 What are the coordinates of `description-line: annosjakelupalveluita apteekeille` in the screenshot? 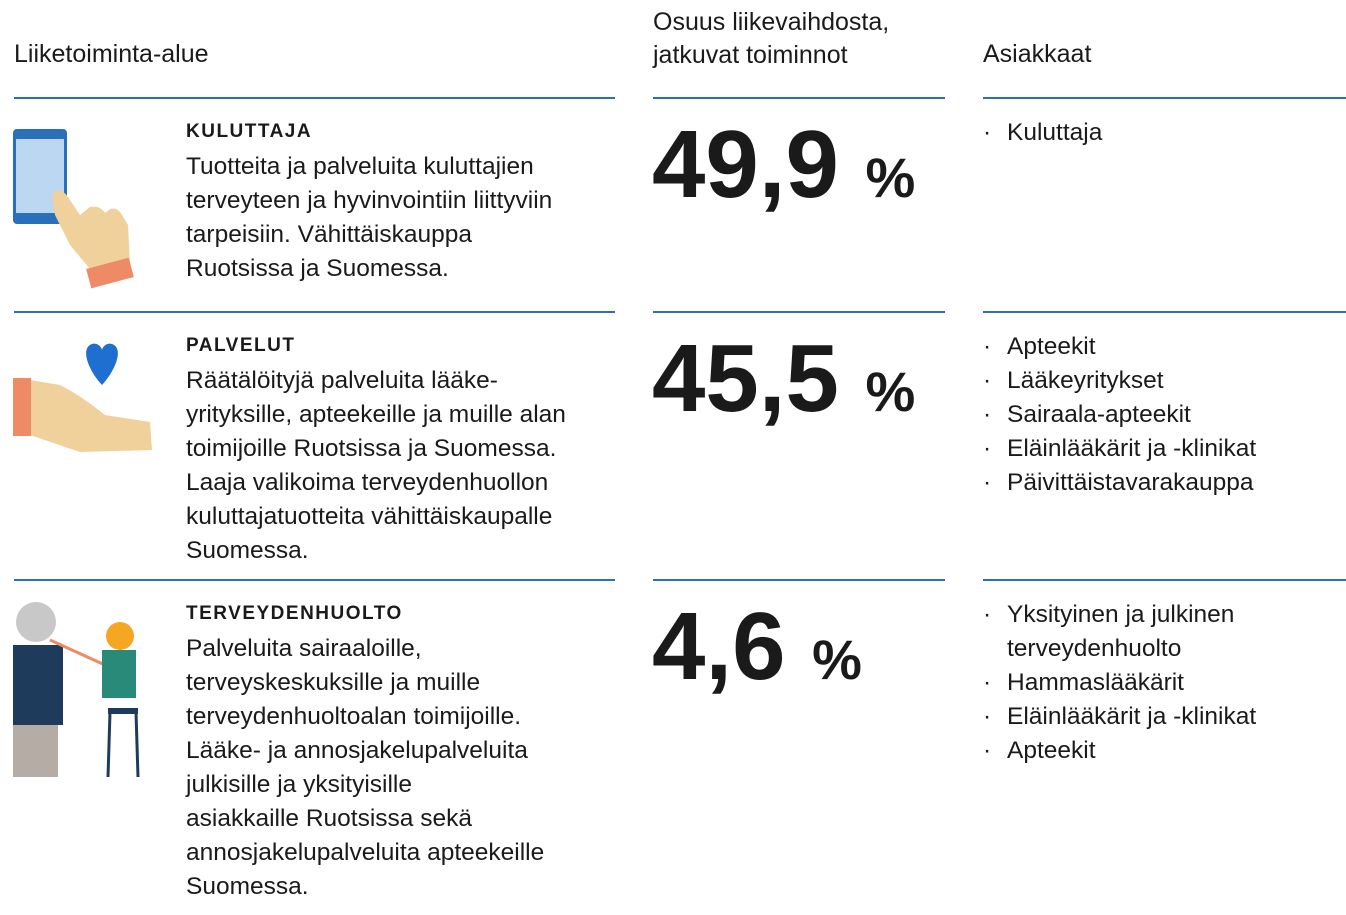 It's located at (365, 852).